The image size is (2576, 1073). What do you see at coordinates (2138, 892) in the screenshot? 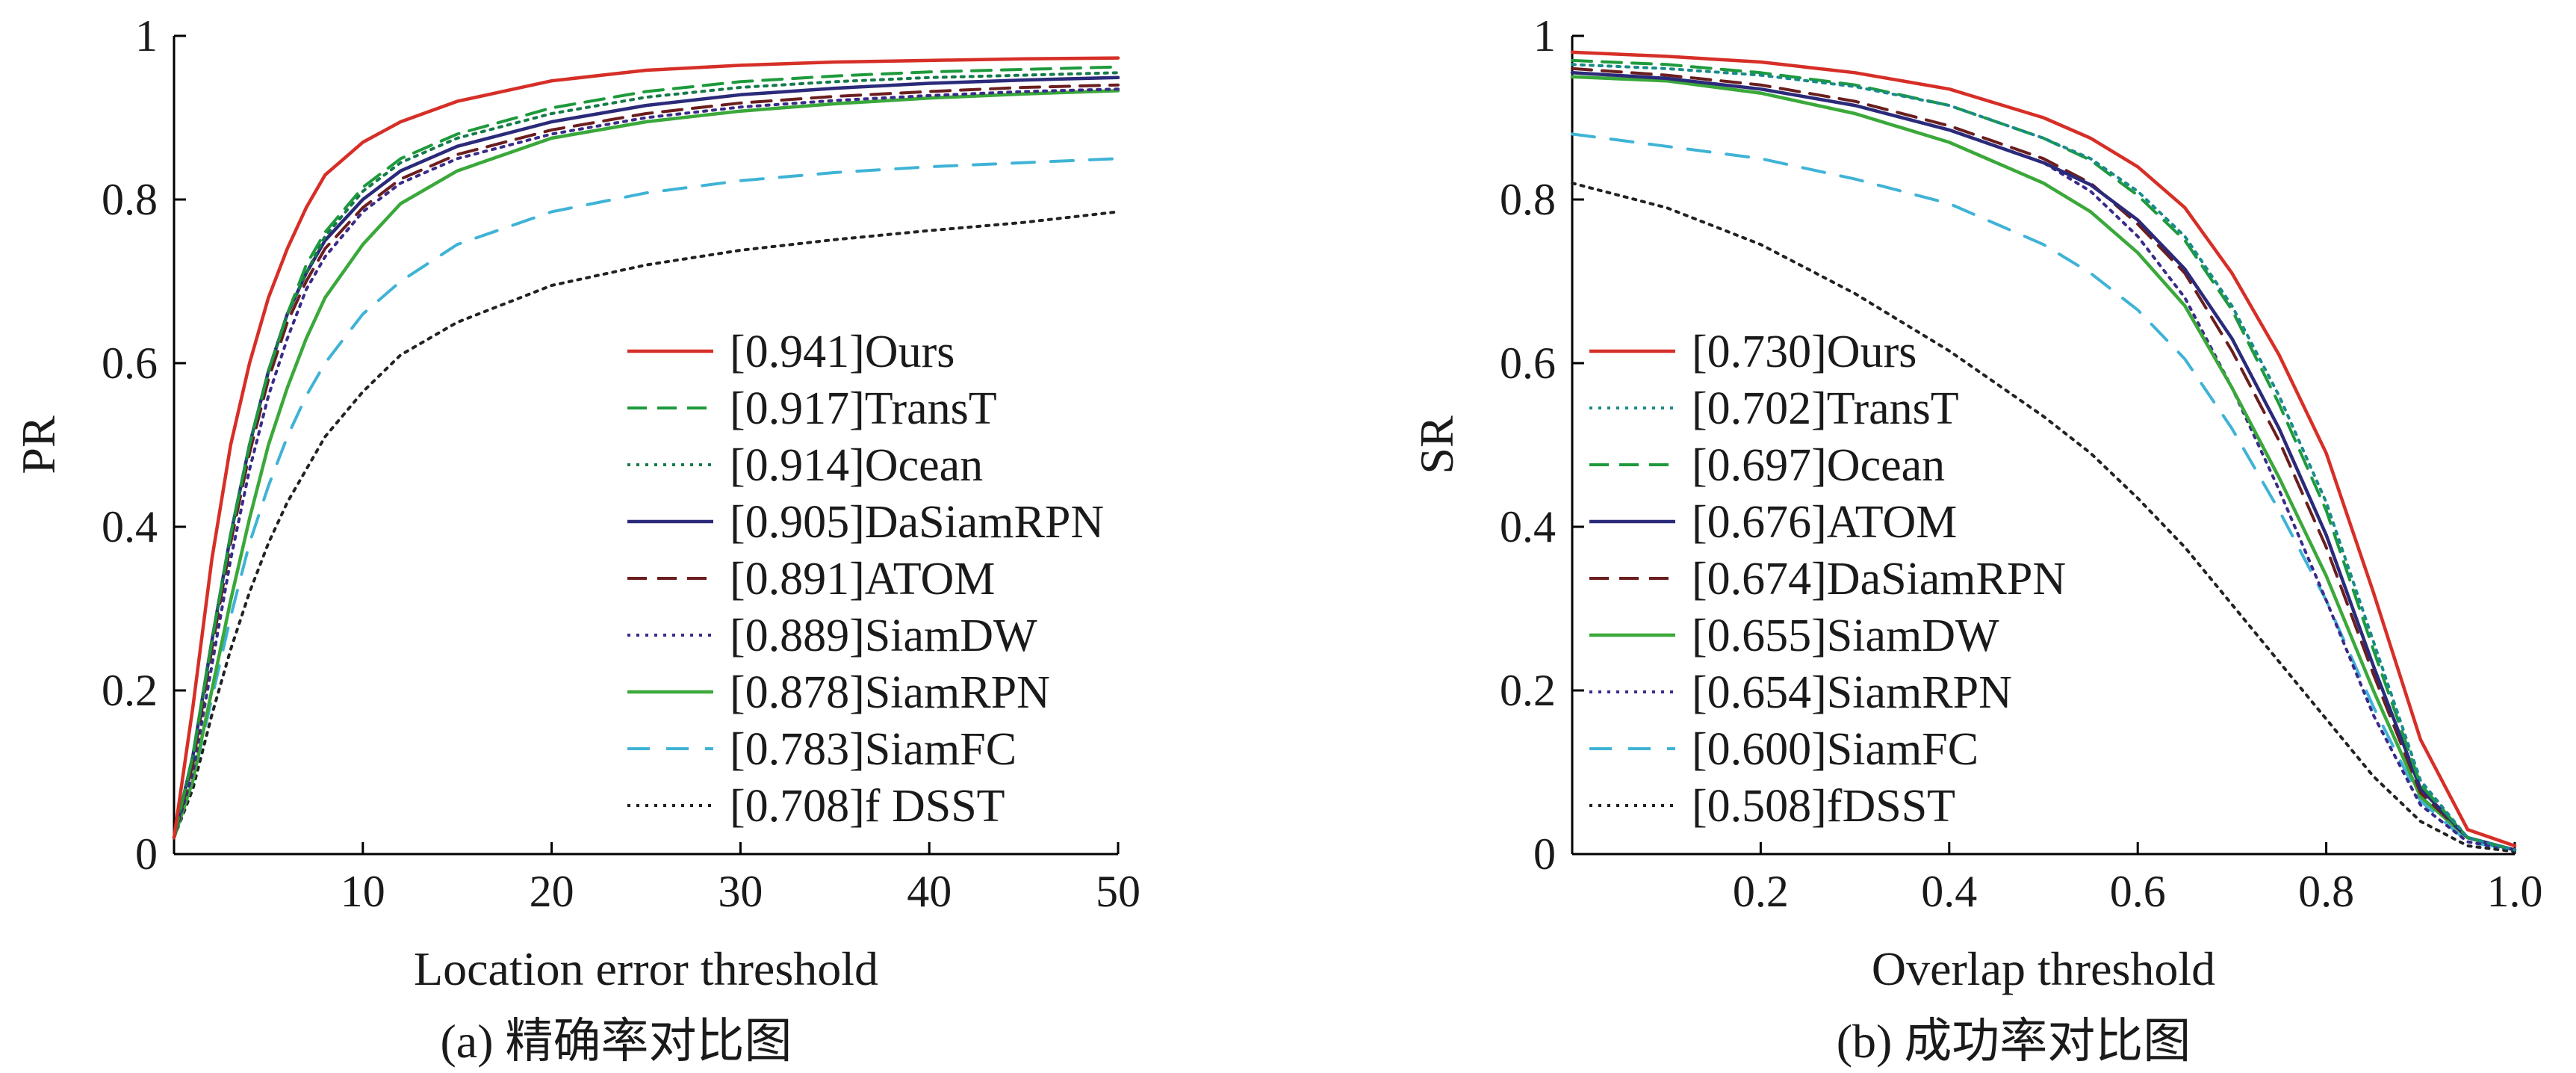
I see `x-tick-label: 0.6` at bounding box center [2138, 892].